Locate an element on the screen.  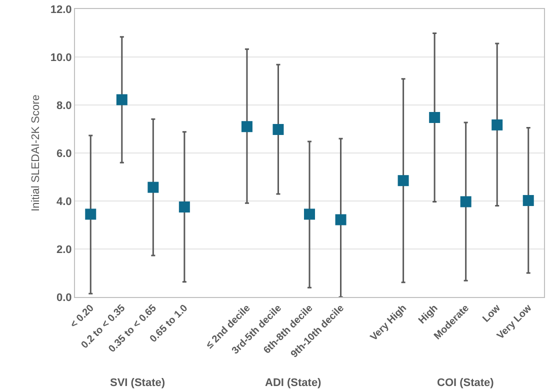
text: ADI (State) is located at coordinates (293, 383).